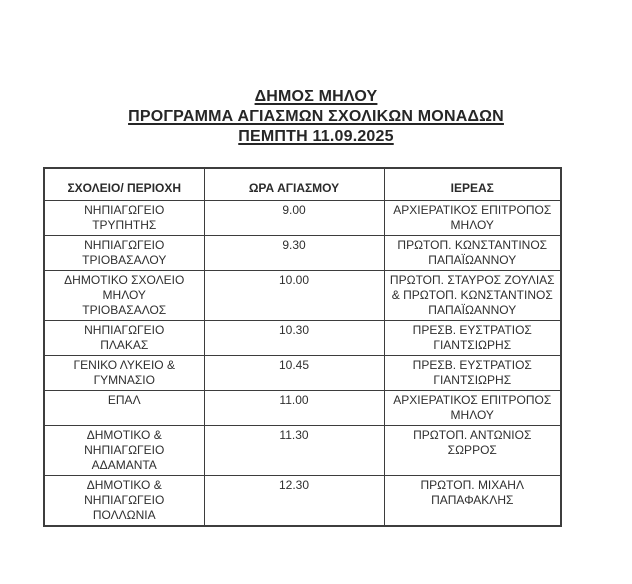 Image resolution: width=632 pixels, height=584 pixels. What do you see at coordinates (294, 500) in the screenshot?
I see `time-cell: 12.30` at bounding box center [294, 500].